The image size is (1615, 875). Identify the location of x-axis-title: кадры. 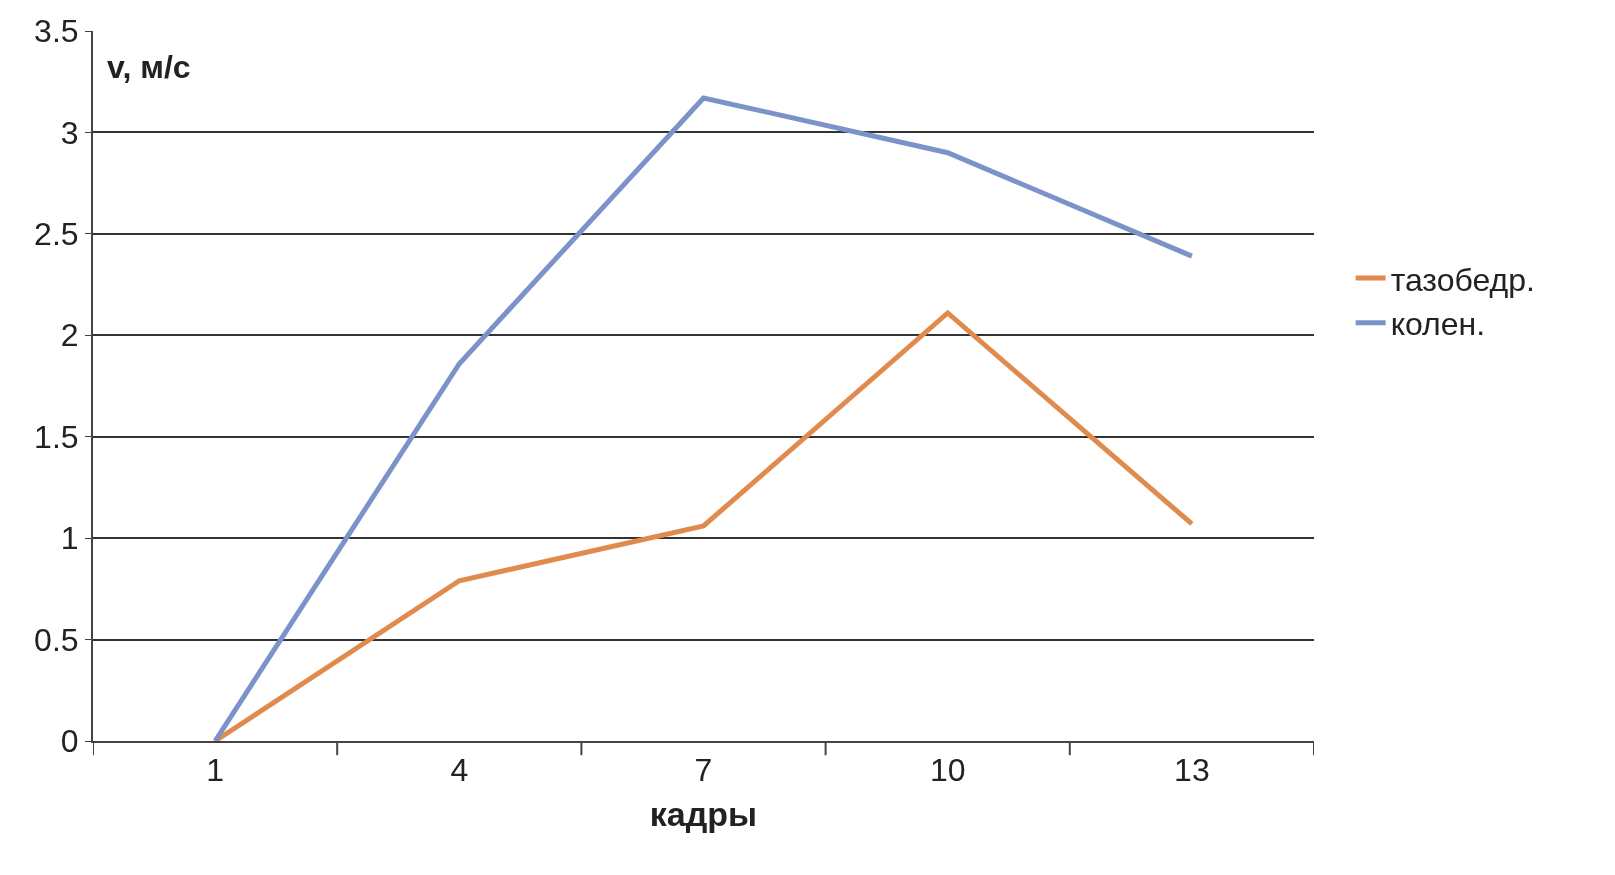
(703, 814).